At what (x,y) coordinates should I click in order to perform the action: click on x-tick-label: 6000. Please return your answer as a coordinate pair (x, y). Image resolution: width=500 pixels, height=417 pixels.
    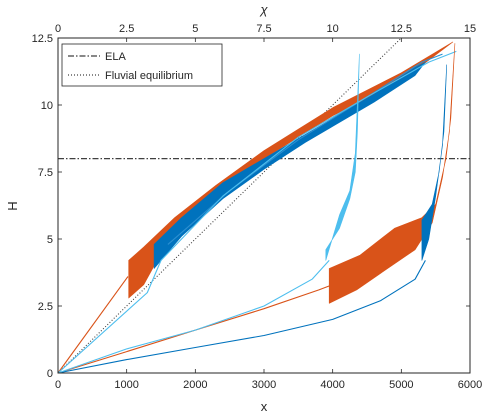
    Looking at the image, I should click on (470, 385).